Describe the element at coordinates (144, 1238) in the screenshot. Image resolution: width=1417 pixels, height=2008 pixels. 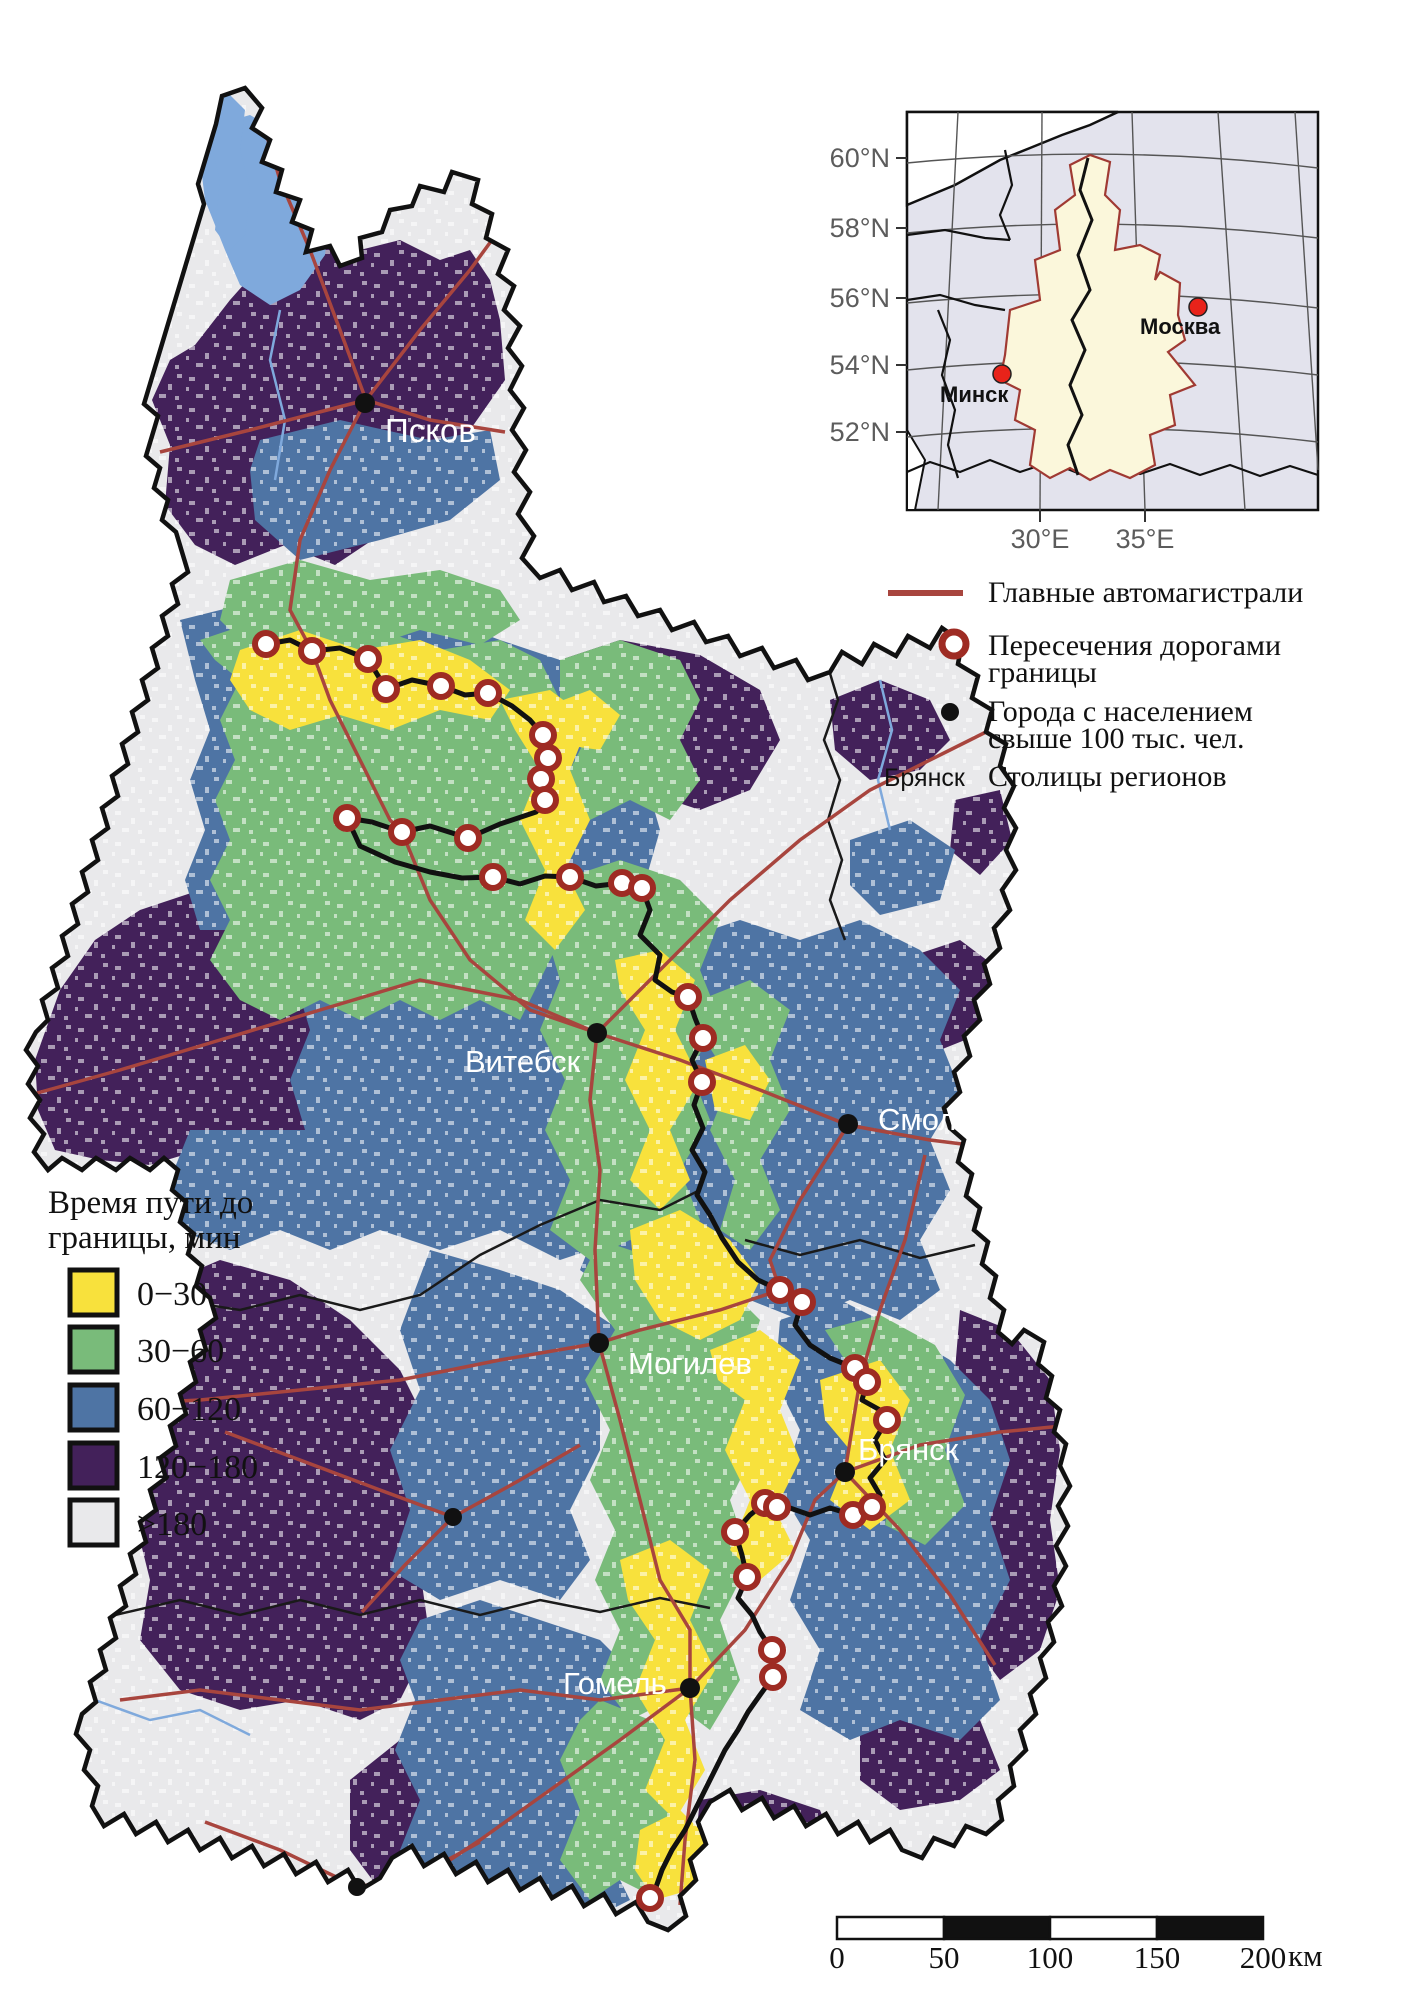
I see `class-legend-title-line2: границы, мин` at that location.